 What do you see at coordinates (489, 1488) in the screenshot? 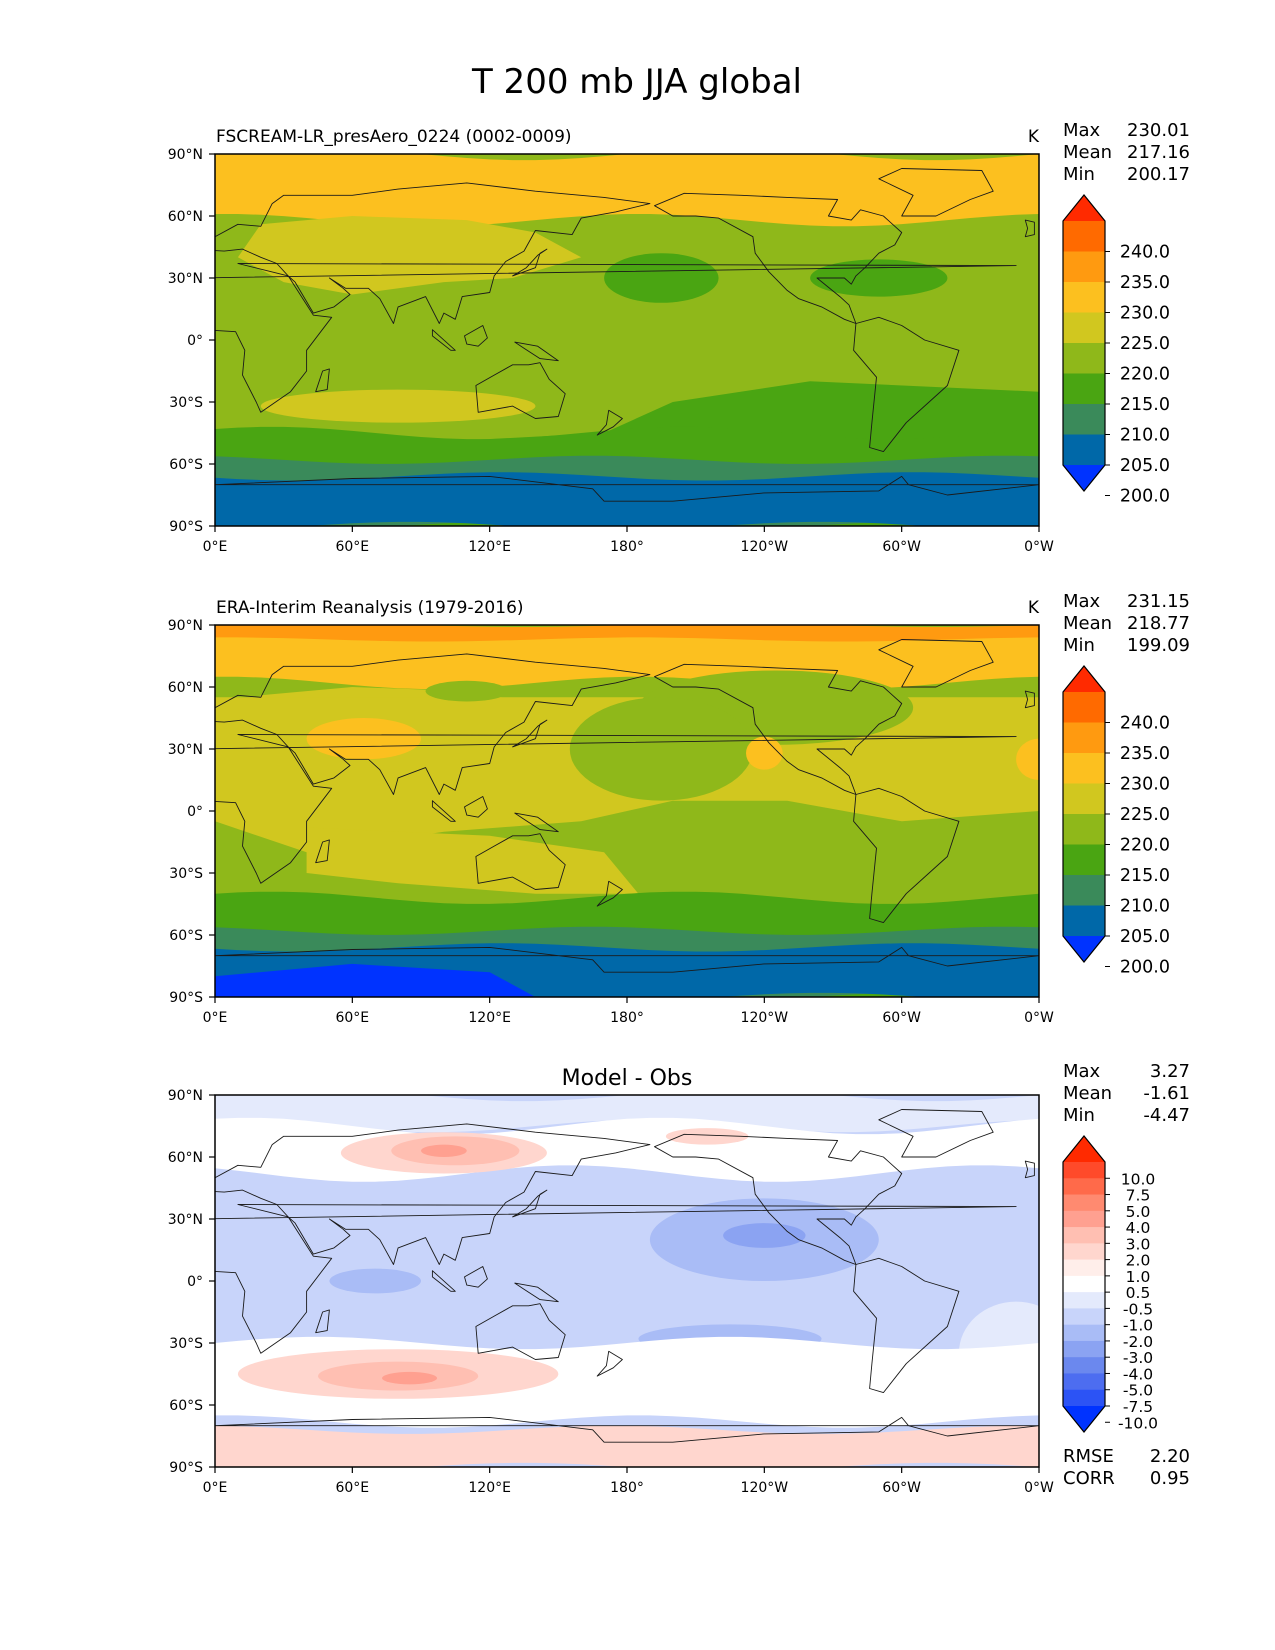
I see `lon-tick-label: 120°E` at bounding box center [489, 1488].